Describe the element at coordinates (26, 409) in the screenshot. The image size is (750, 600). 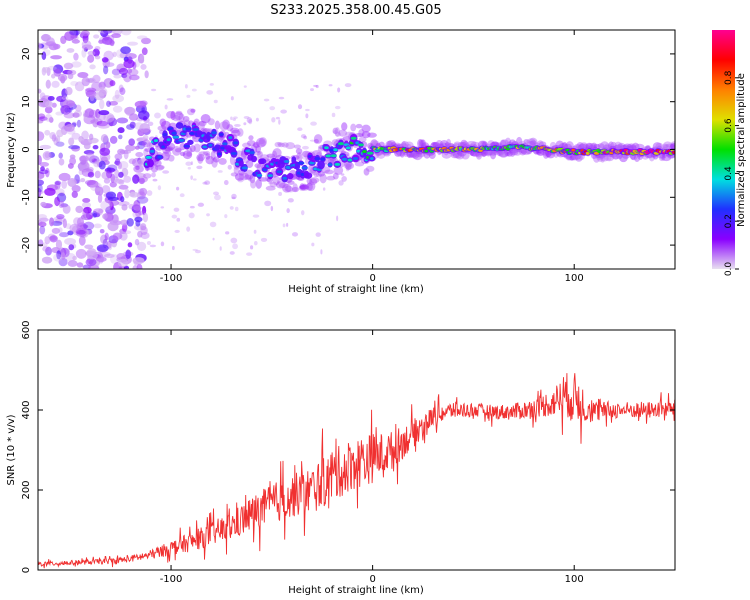
I see `snr-y-tick-label: 400` at that location.